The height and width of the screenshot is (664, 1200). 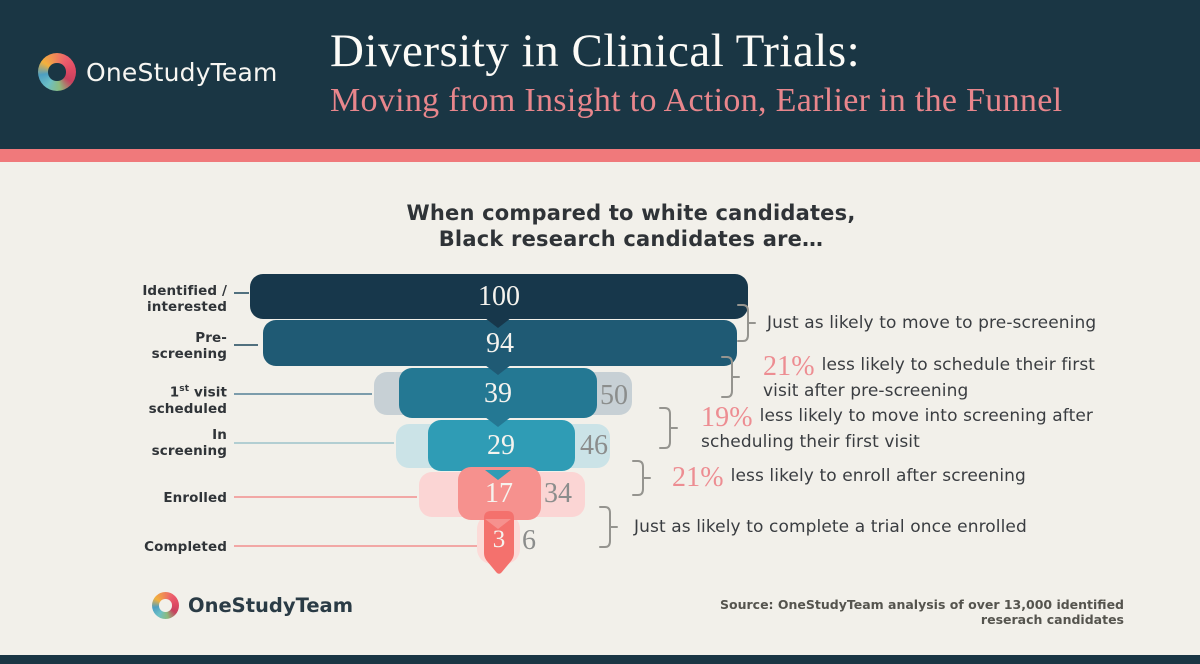 I want to click on page-title: Diversity in Clinical Trials:, so click(x=595, y=51).